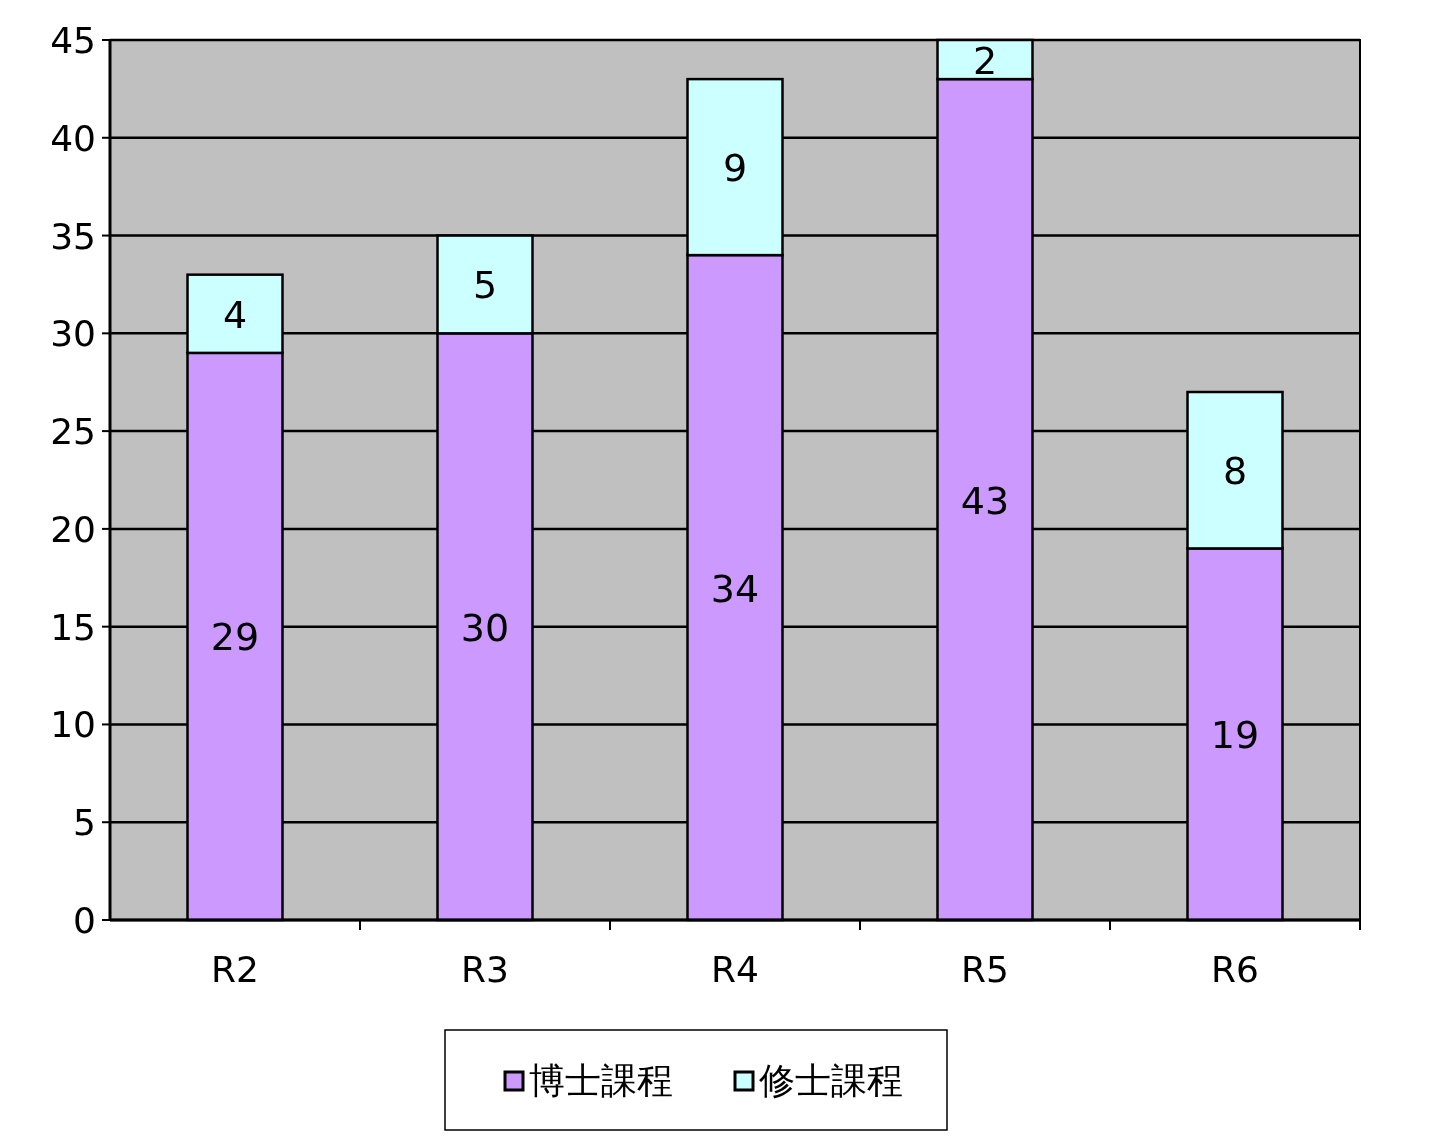 This screenshot has width=1440, height=1140. Describe the element at coordinates (1235, 735) in the screenshot. I see `data-label: 19` at that location.